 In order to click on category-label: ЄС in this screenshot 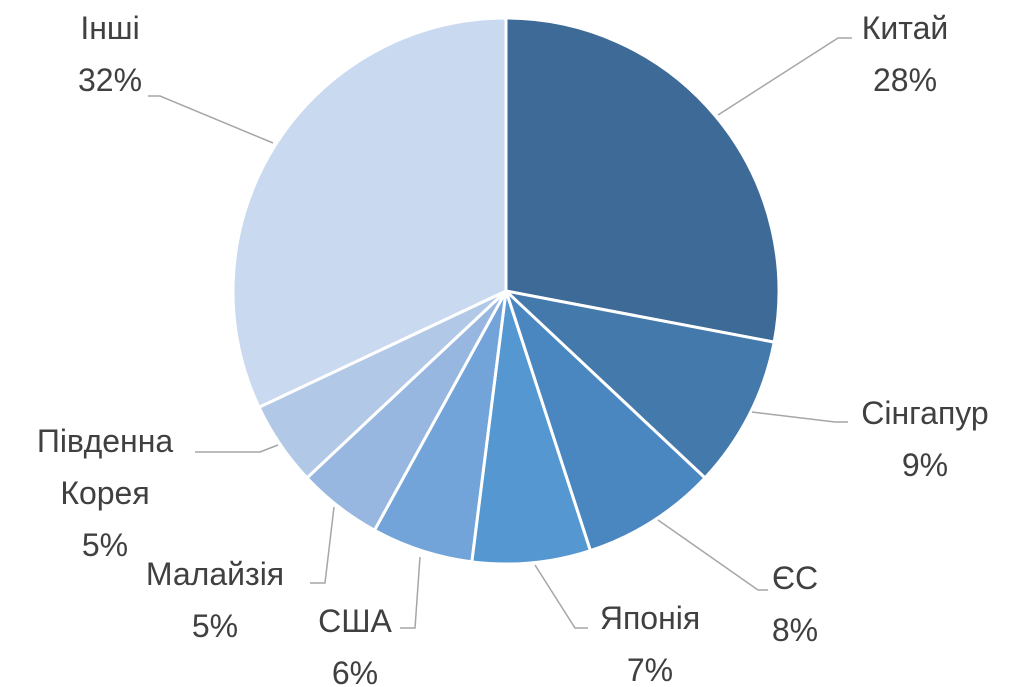, I will do `click(795, 578)`.